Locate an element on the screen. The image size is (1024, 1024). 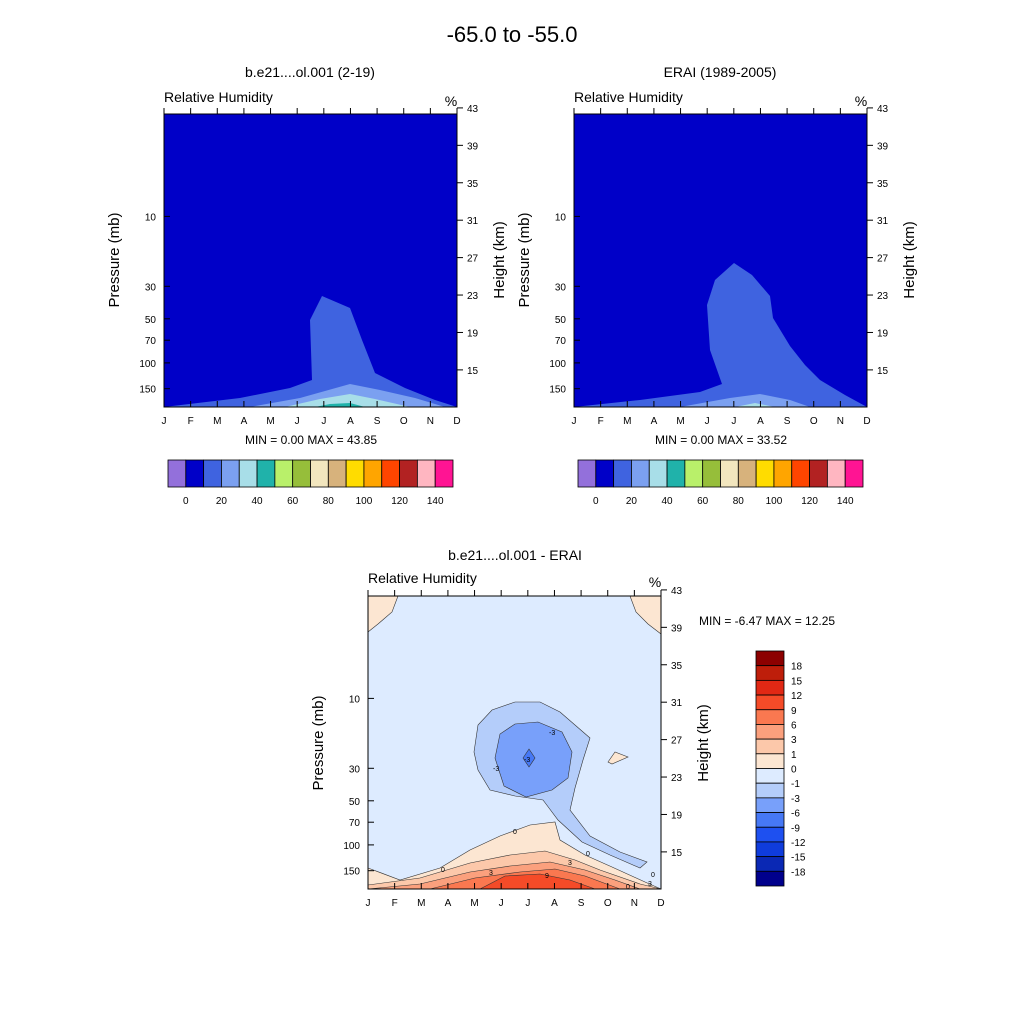
colorbar-label: 12 is located at coordinates (797, 696).